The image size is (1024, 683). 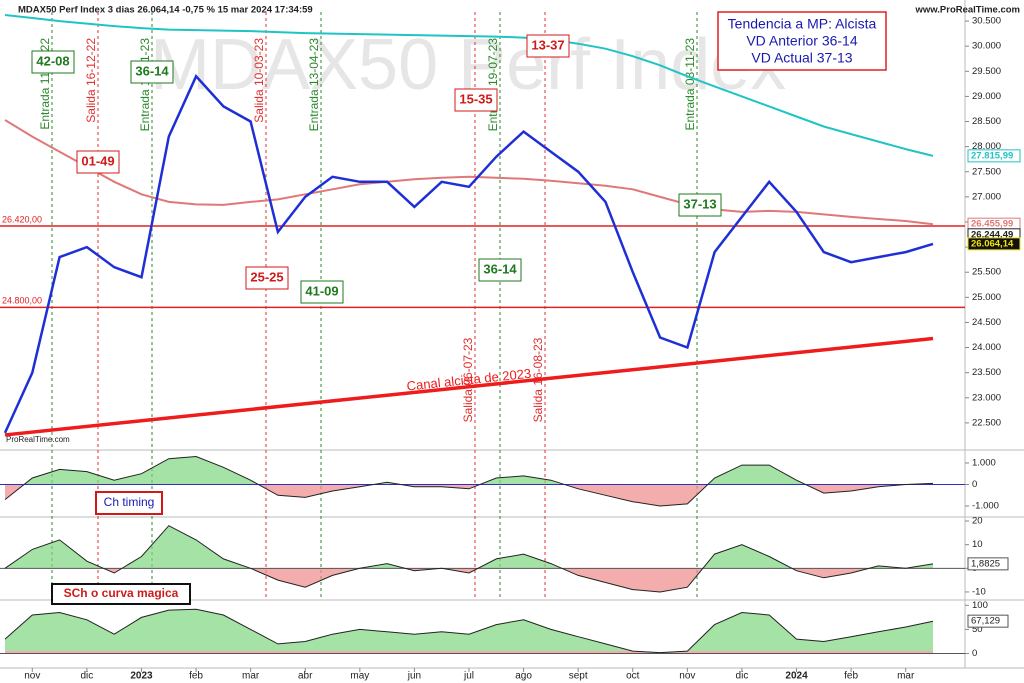 What do you see at coordinates (985, 506) in the screenshot?
I see `y-tick-label: -1.000` at bounding box center [985, 506].